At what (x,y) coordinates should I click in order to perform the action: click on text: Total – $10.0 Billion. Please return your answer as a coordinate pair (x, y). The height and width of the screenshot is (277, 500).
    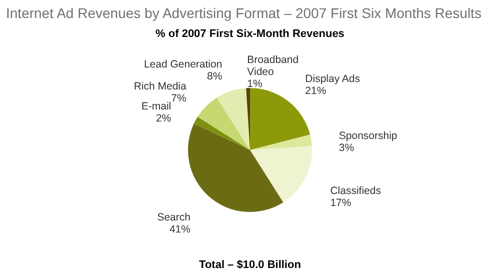
    Looking at the image, I should click on (250, 265).